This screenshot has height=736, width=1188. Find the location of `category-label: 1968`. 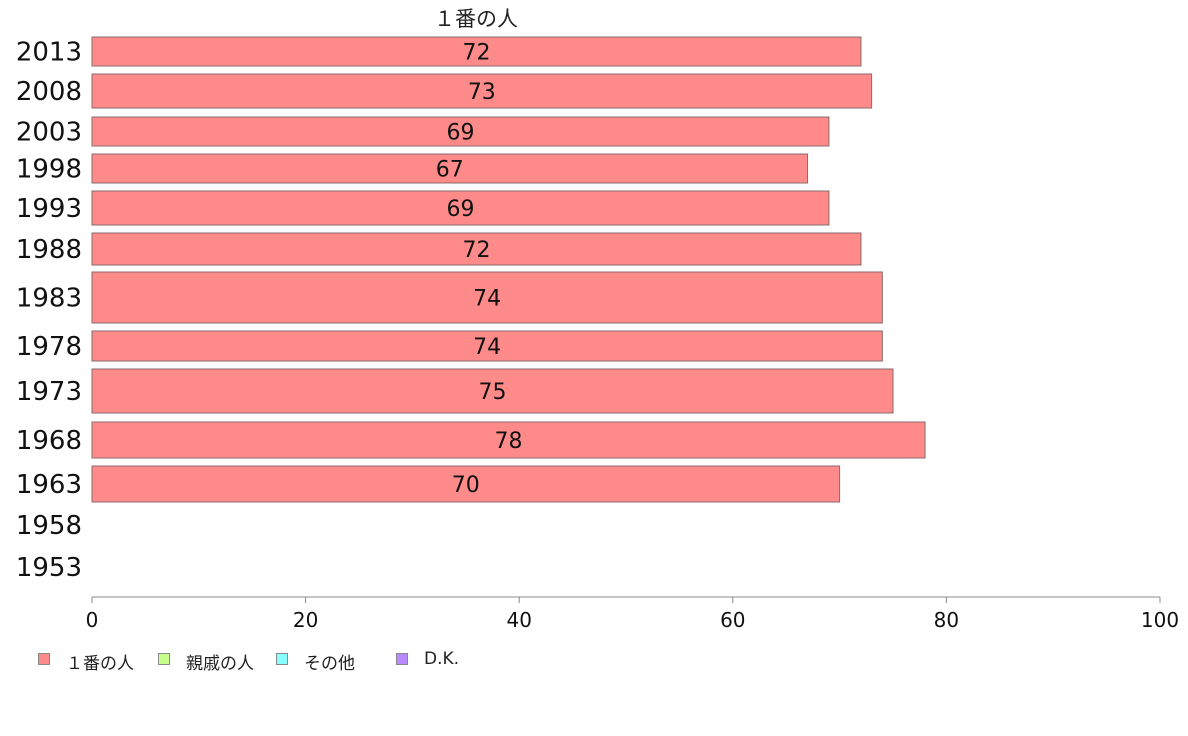

category-label: 1968 is located at coordinates (49, 441).